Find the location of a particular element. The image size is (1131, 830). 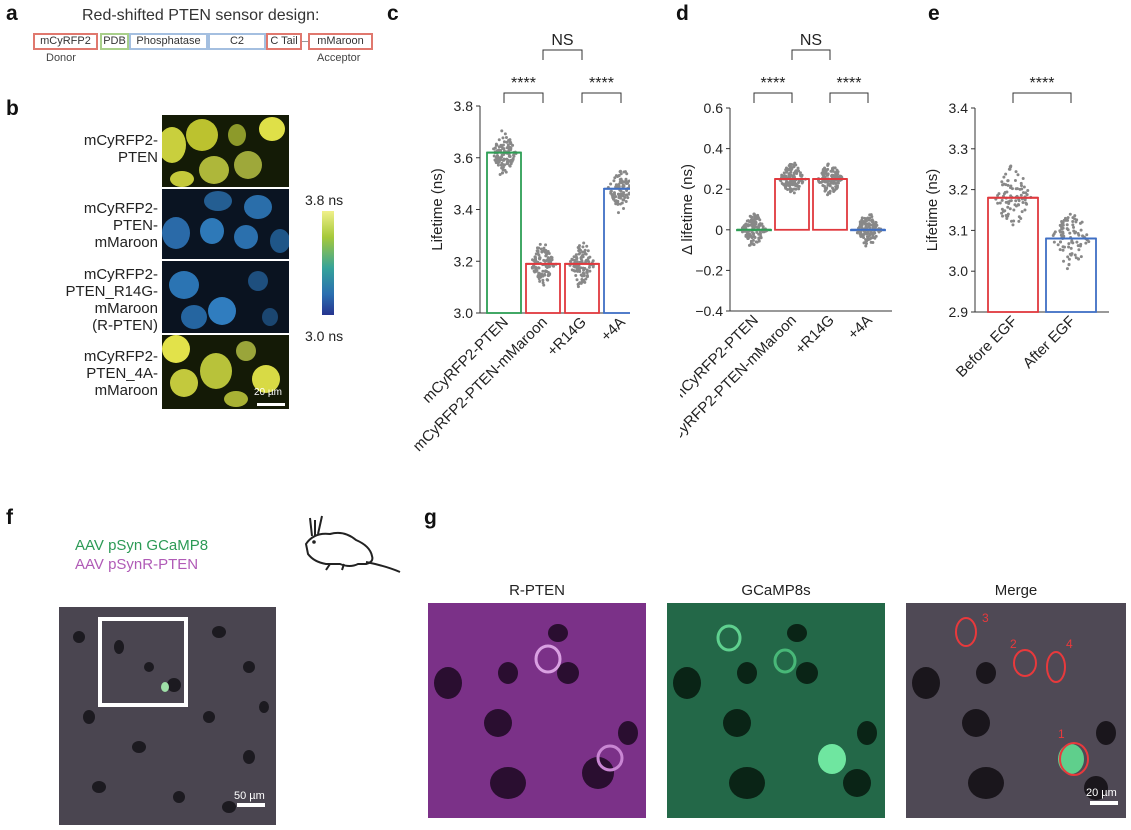

y-tick-label: 3.6 is located at coordinates (464, 158).